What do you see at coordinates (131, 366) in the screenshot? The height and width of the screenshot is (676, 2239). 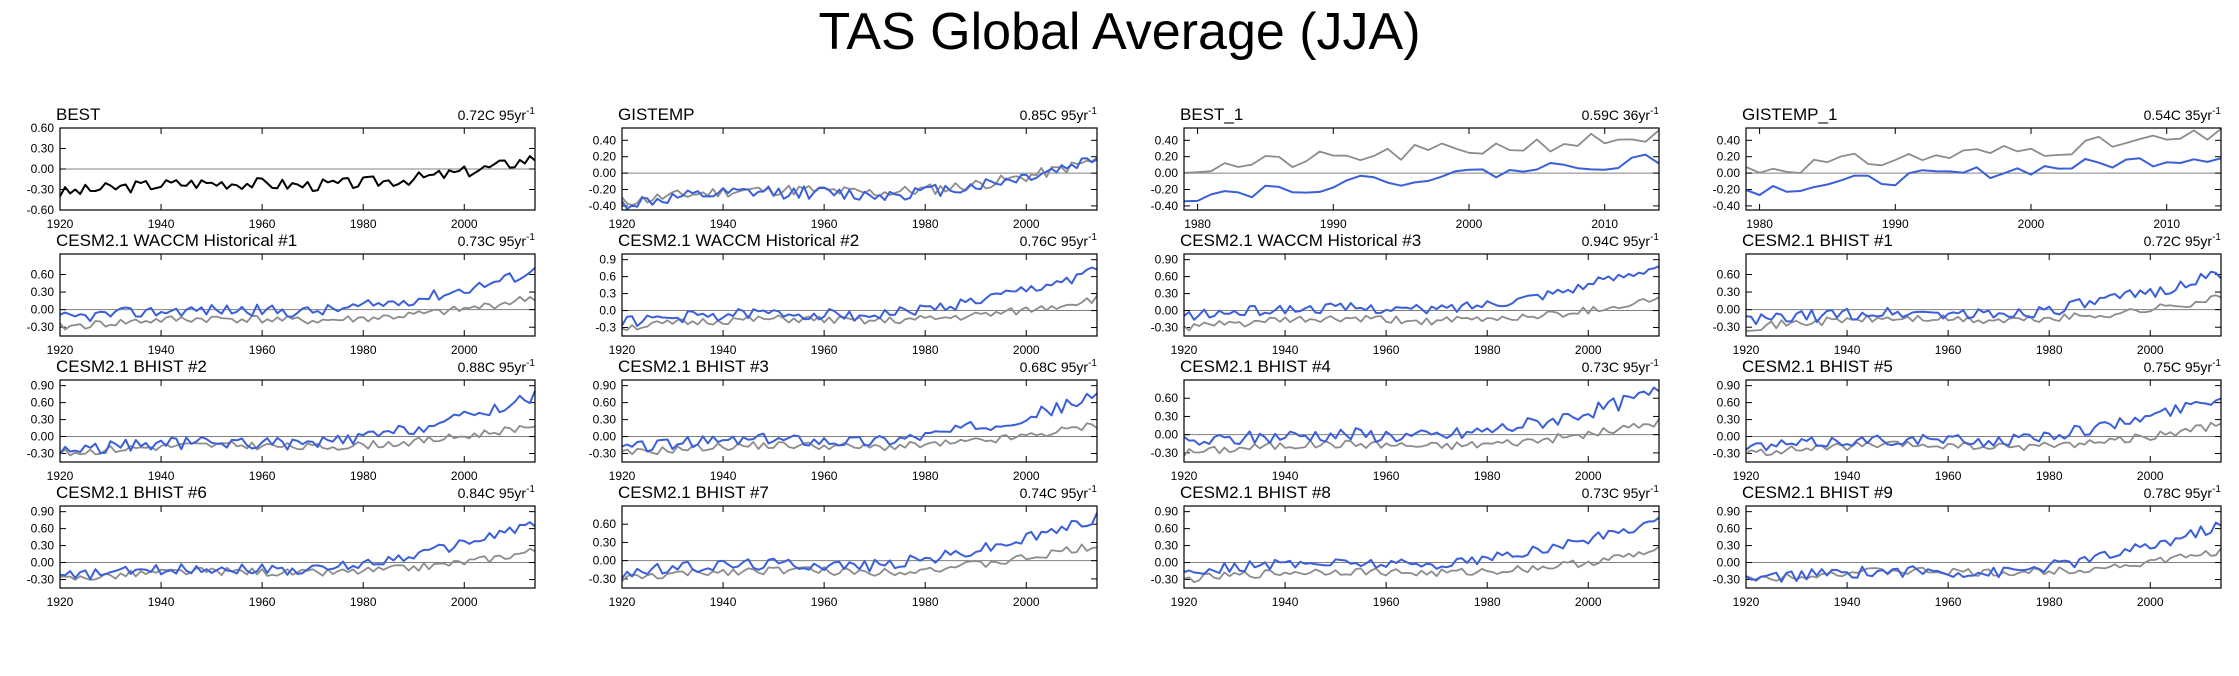 I see `panel-title: CESM2.1 BHIST #2` at bounding box center [131, 366].